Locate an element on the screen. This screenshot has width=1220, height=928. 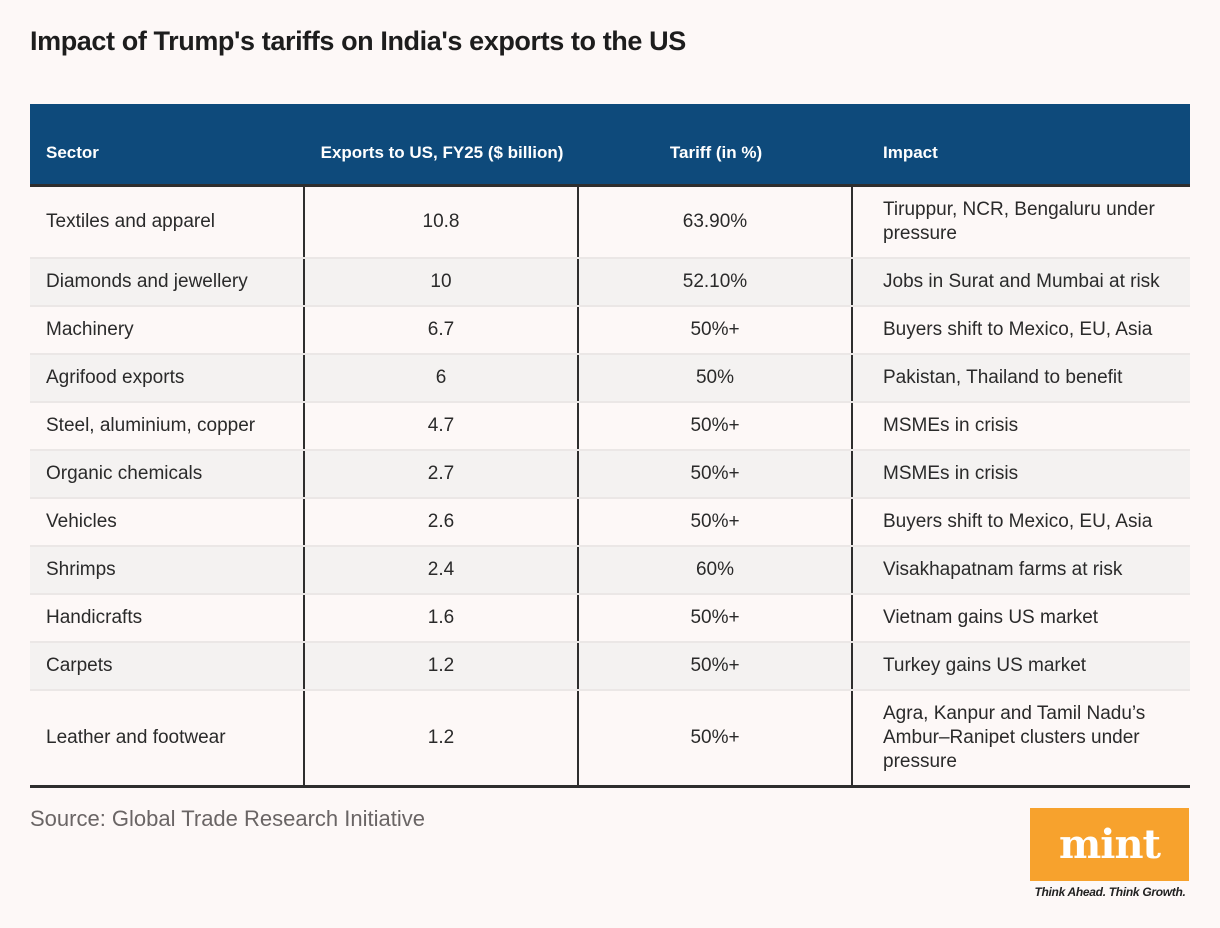
cell-sector: Carpets is located at coordinates (167, 666).